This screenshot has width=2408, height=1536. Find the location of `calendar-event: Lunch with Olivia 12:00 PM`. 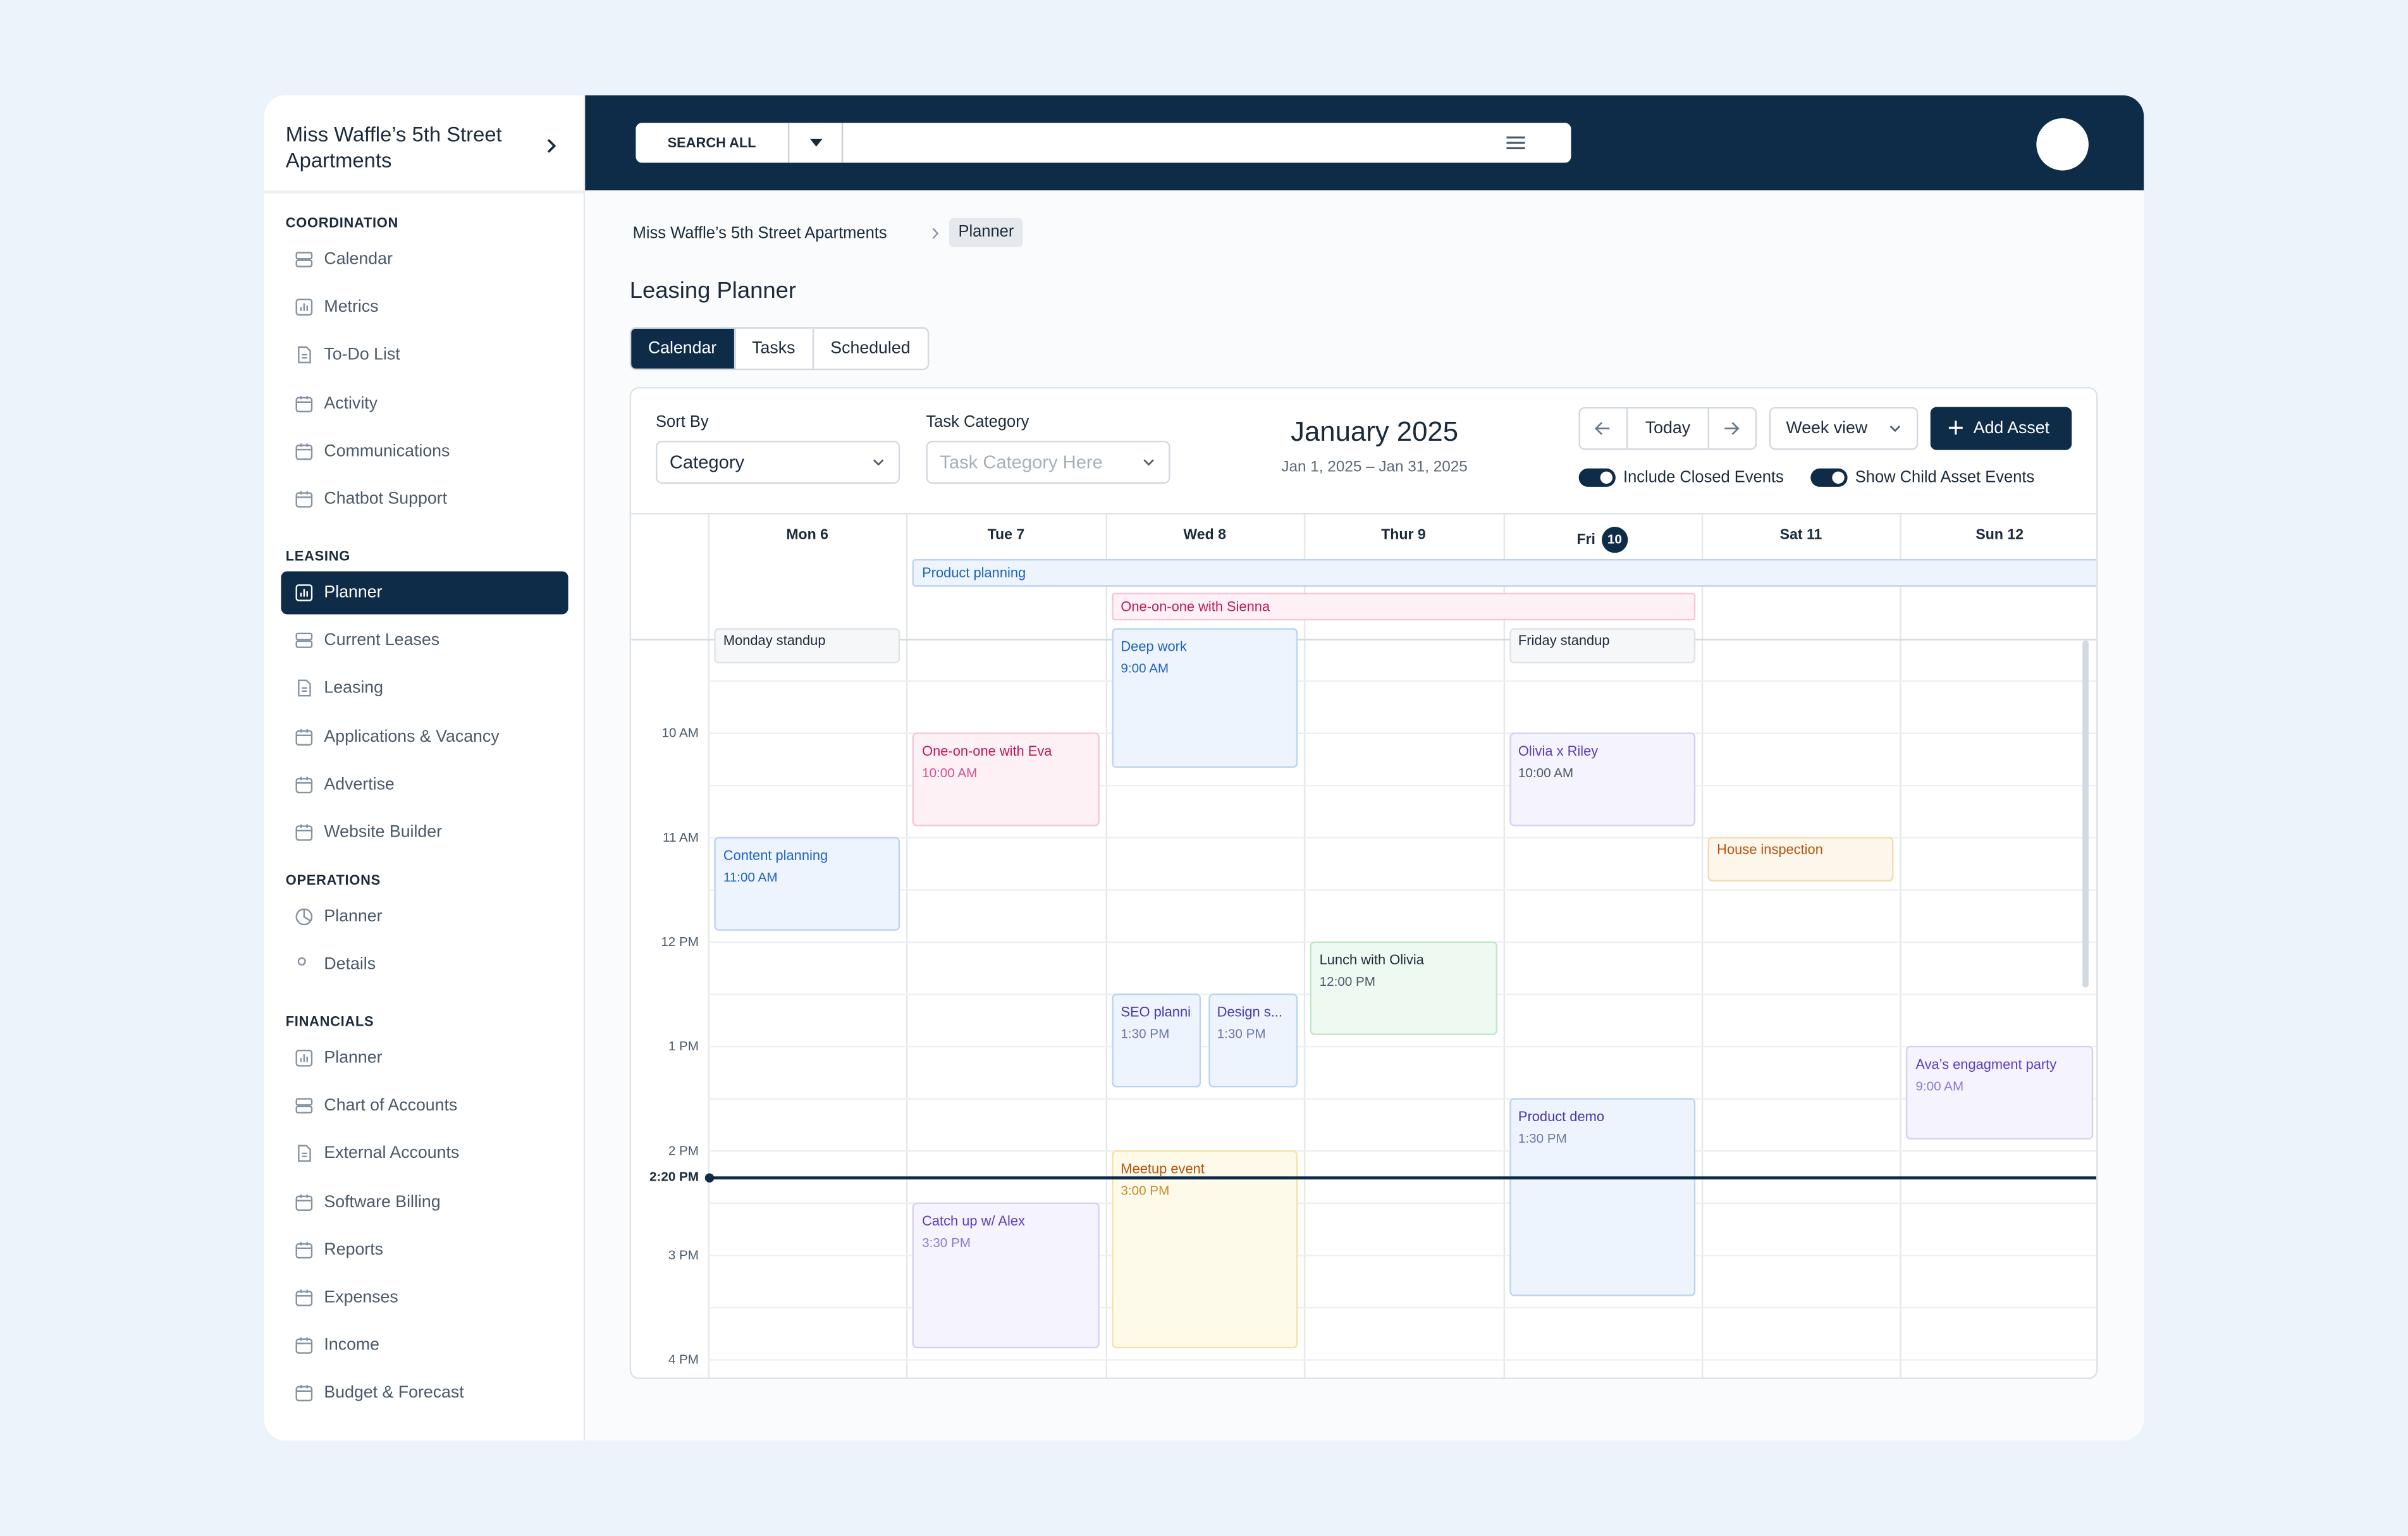

calendar-event: Lunch with Olivia 12:00 PM is located at coordinates (1403, 989).